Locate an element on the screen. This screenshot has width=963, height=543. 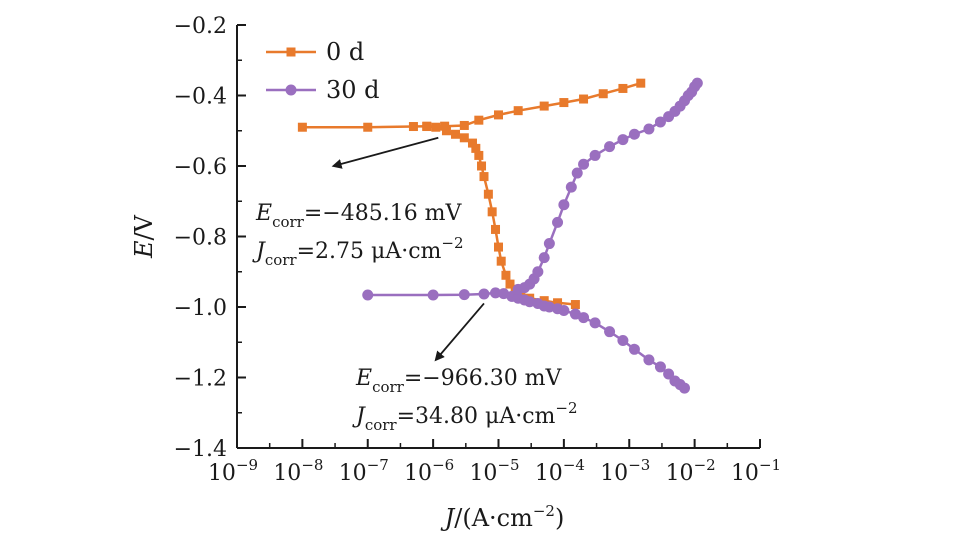
y-tick-label: −0.2 is located at coordinates (200, 26).